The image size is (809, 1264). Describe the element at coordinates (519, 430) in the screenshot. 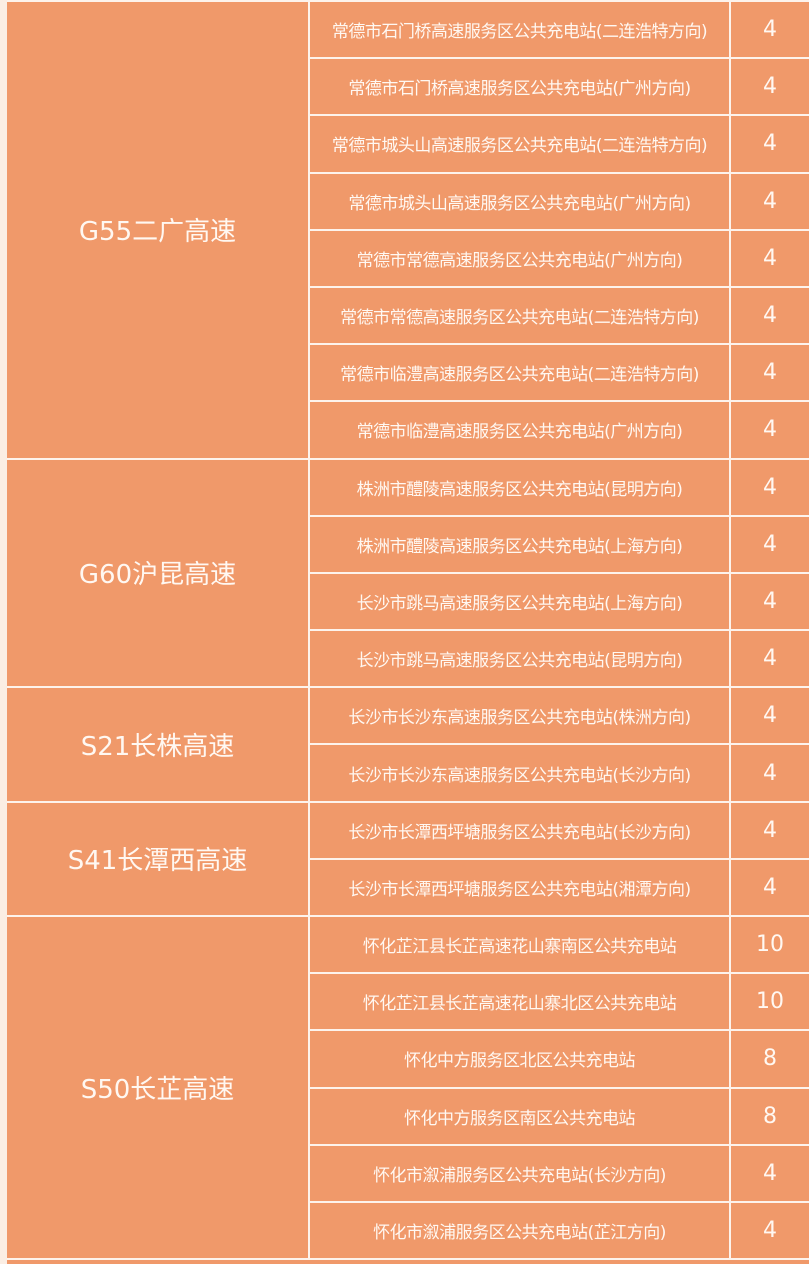

I see `station-name: 常德市临澧高速服务区公共充电站(广州方向)` at that location.